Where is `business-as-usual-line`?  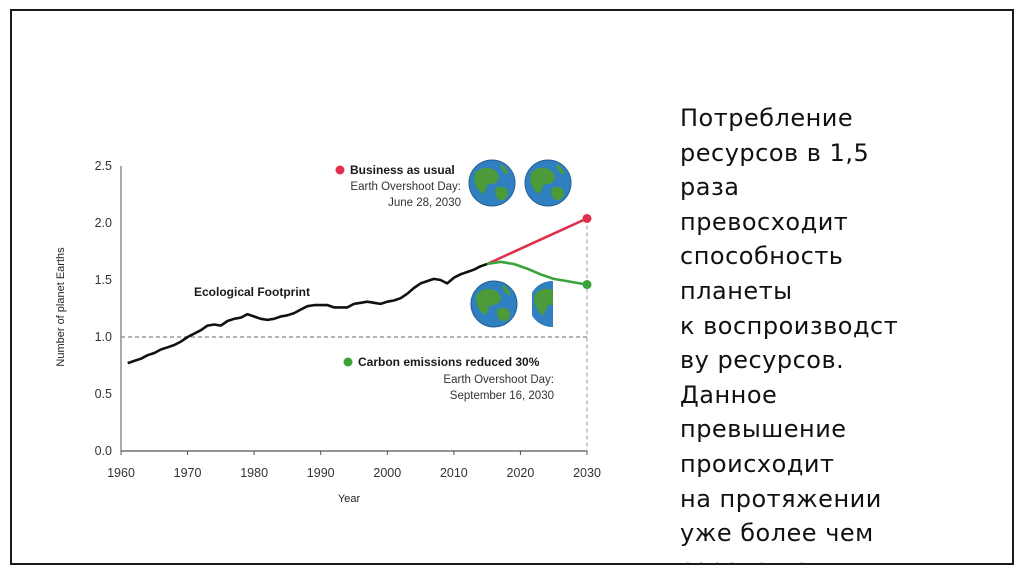
business-as-usual-line is located at coordinates (537, 241).